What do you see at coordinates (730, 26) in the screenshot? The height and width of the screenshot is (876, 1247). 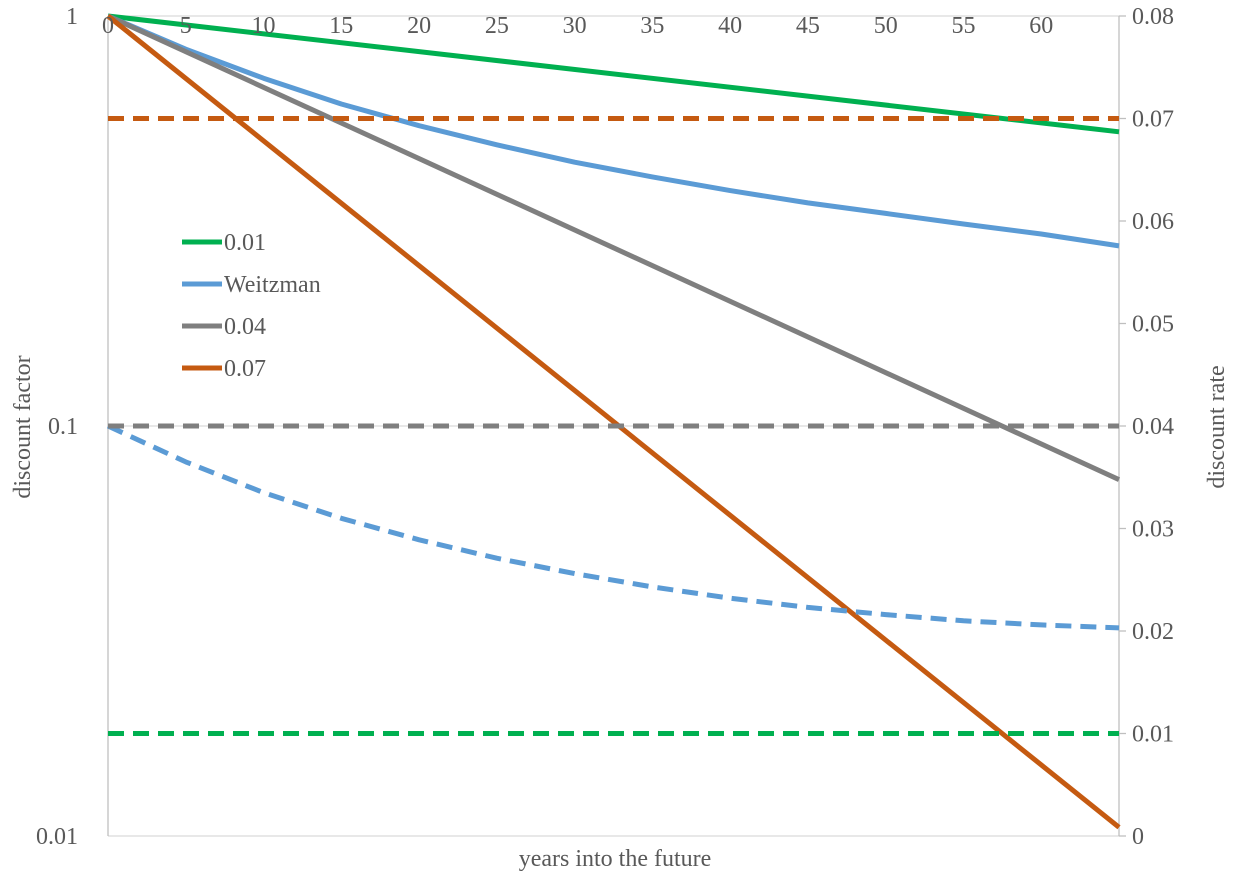 I see `x-tick-label-8: 40` at bounding box center [730, 26].